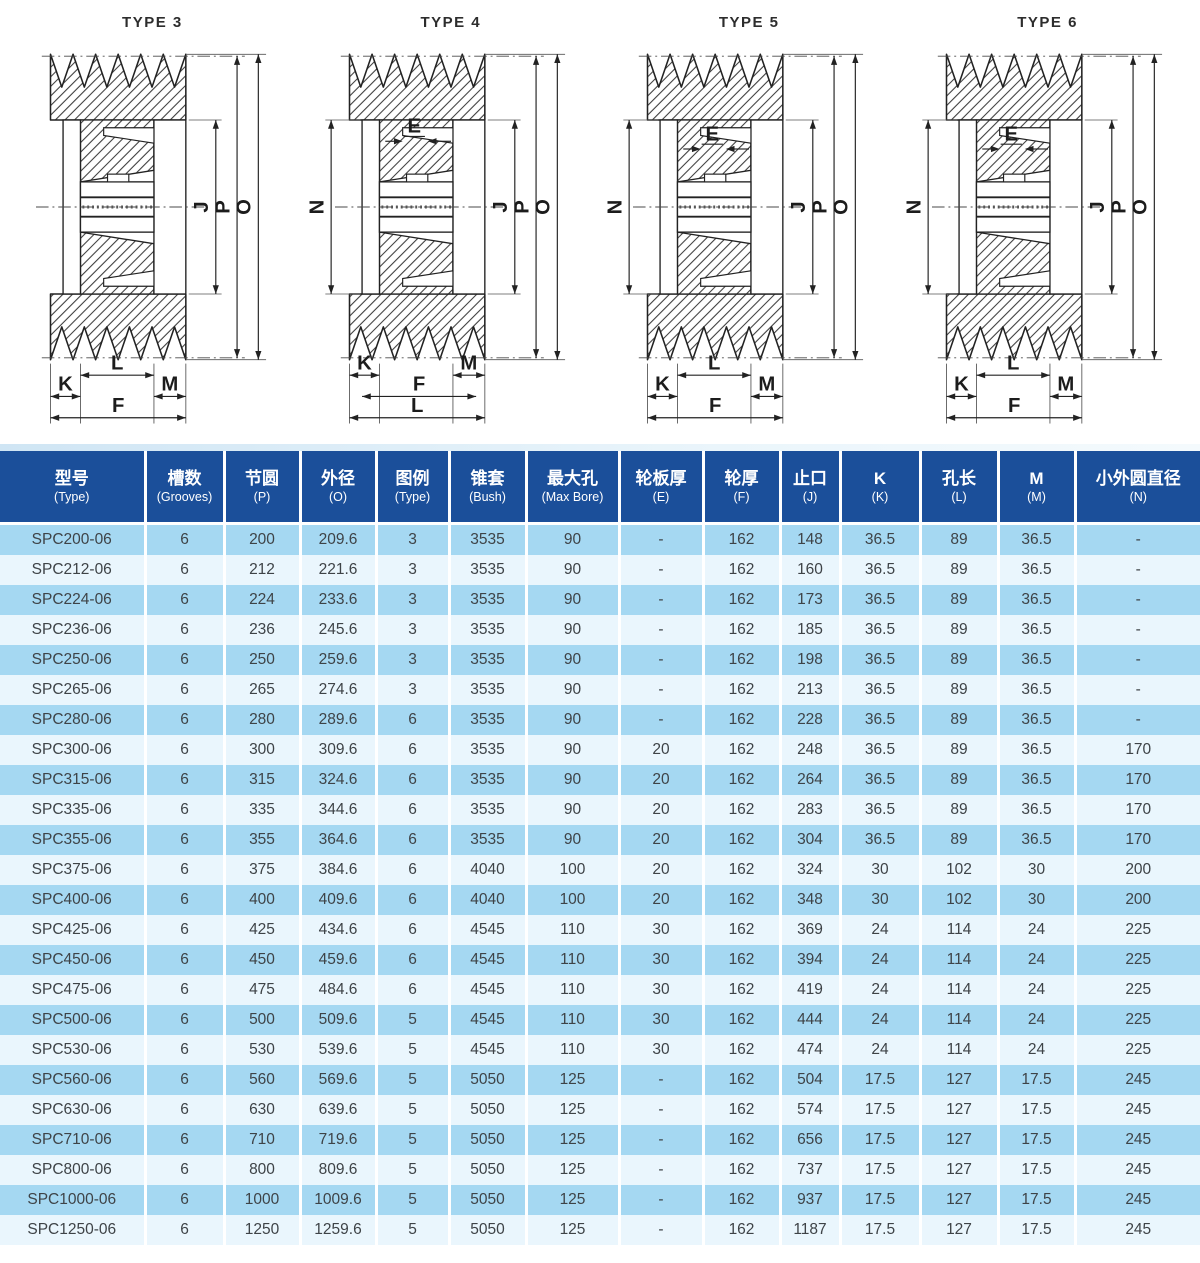 This screenshot has width=1200, height=1263. I want to click on value-cell: 248, so click(811, 750).